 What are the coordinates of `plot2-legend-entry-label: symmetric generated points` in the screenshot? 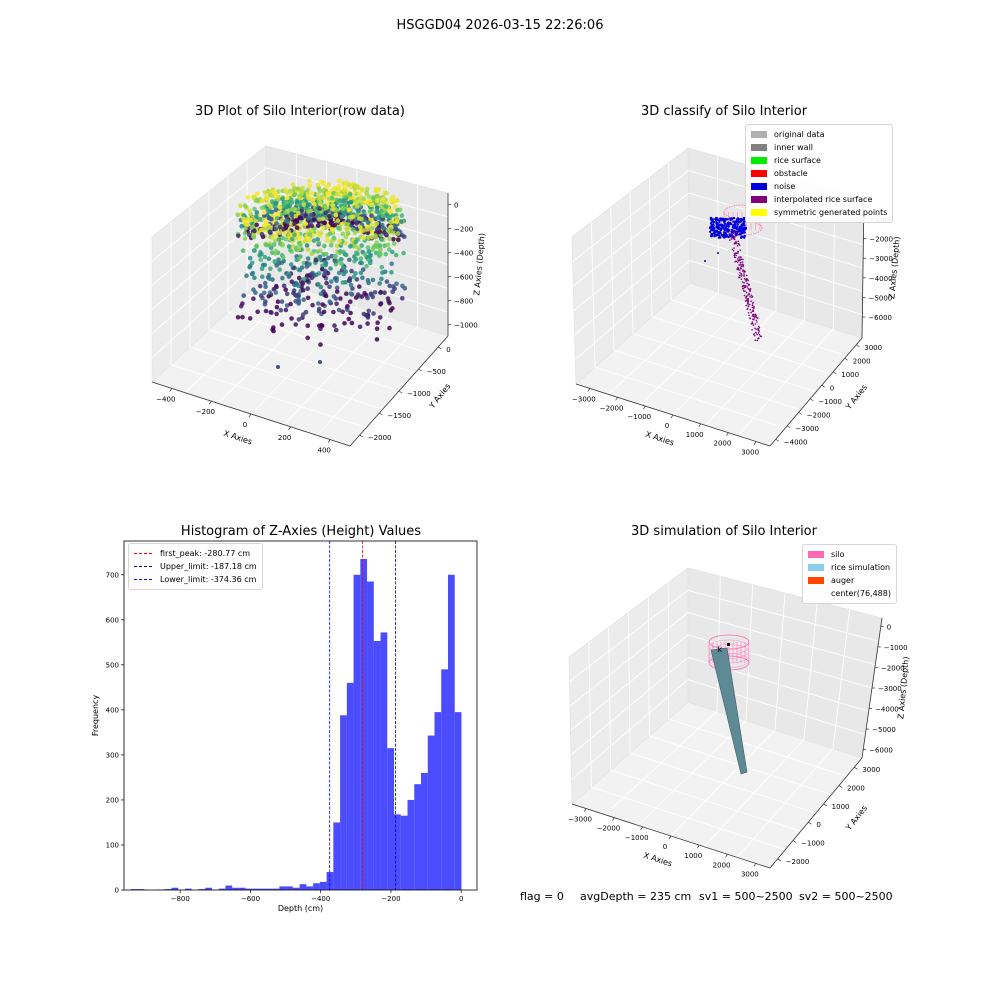 It's located at (831, 212).